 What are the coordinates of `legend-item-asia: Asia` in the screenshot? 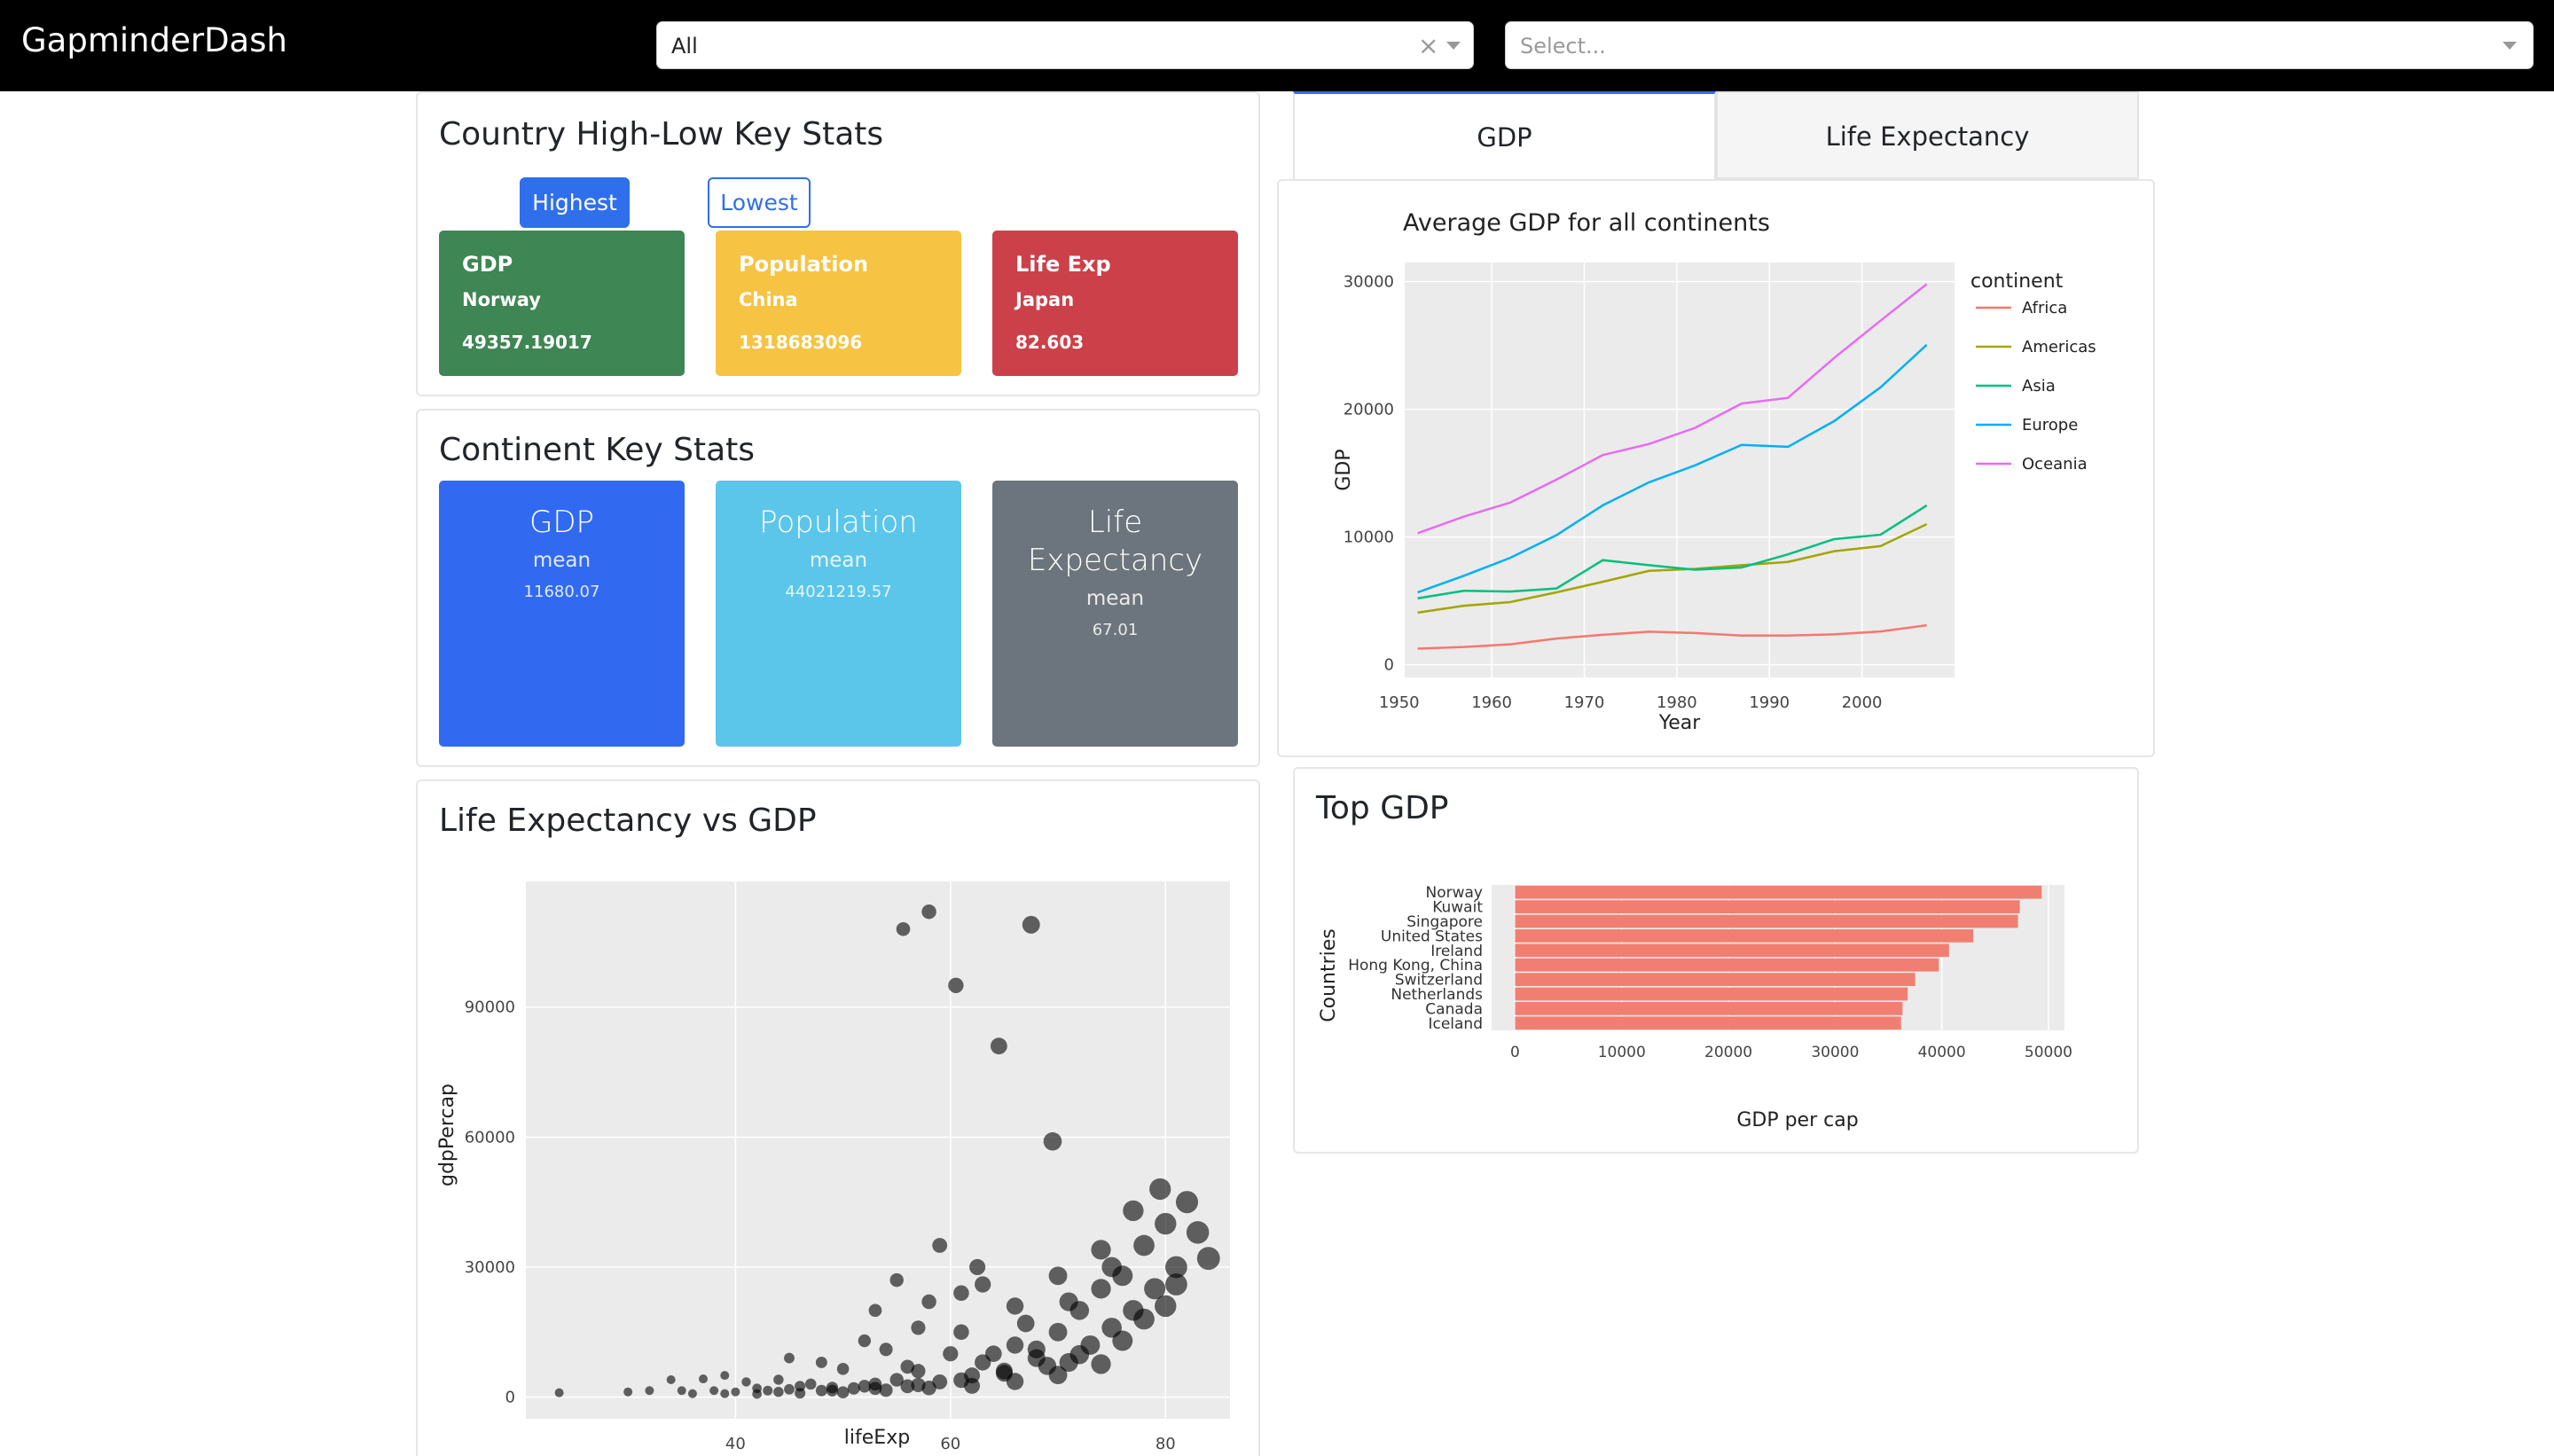 It's located at (2039, 386).